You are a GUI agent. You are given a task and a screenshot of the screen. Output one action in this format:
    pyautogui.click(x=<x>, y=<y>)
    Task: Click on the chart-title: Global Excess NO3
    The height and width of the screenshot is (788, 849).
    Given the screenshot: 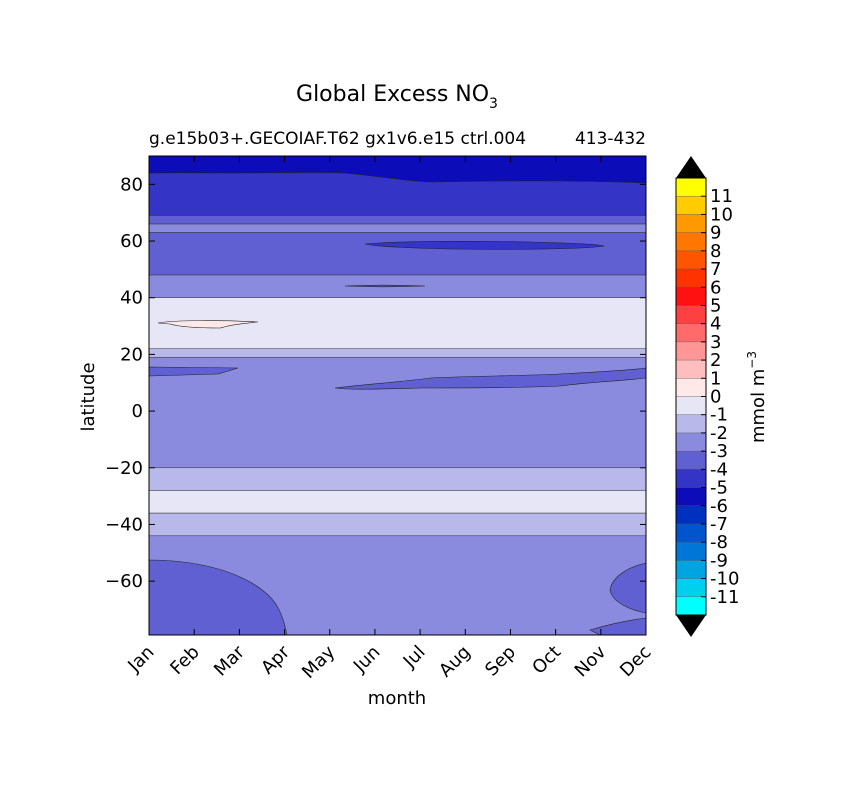 What is the action you would take?
    pyautogui.click(x=397, y=97)
    